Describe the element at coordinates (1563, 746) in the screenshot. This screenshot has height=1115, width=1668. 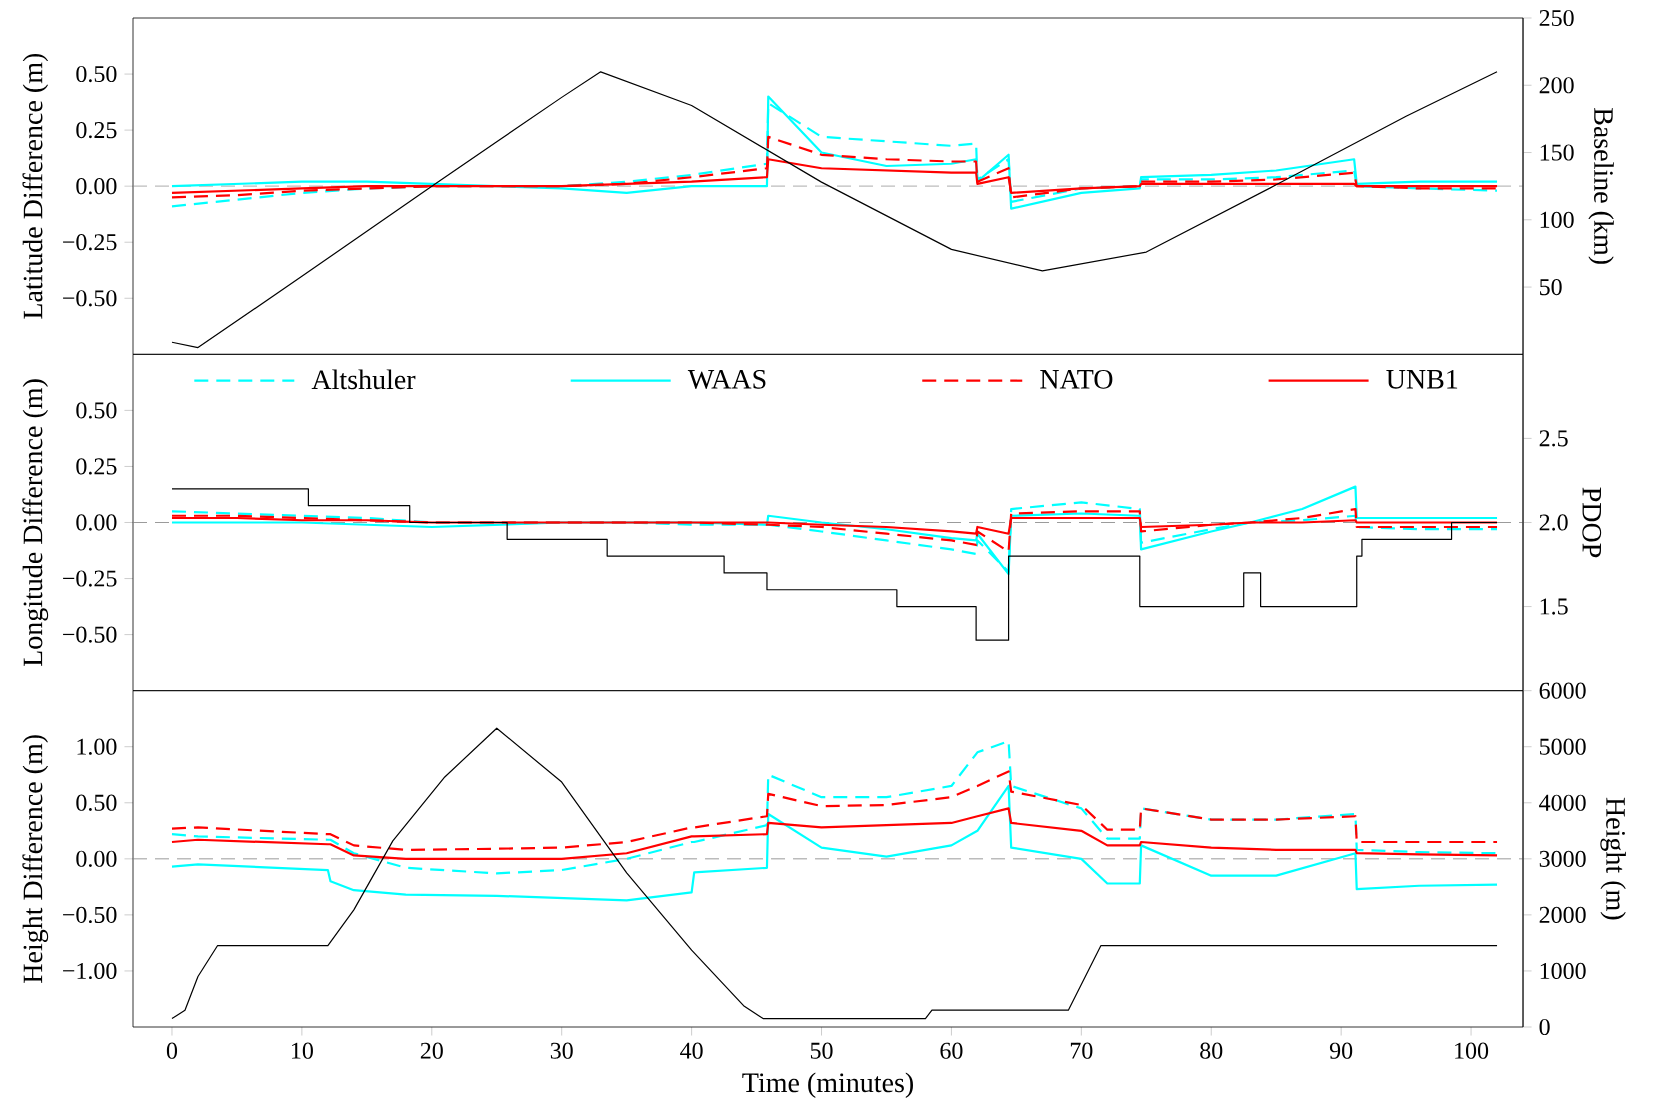
I see `y2-tick-label: 5000` at that location.